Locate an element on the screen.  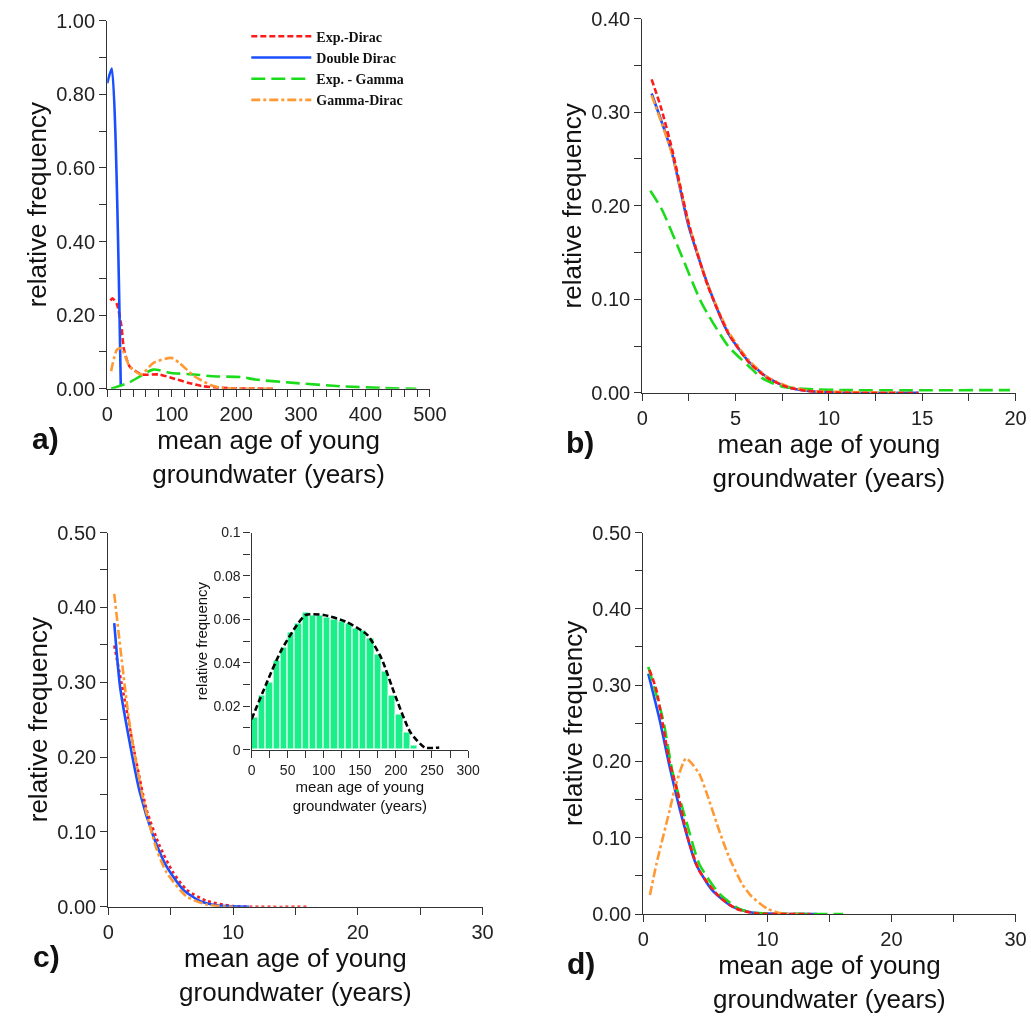
y-tick-label: 1.00 is located at coordinates (76, 20).